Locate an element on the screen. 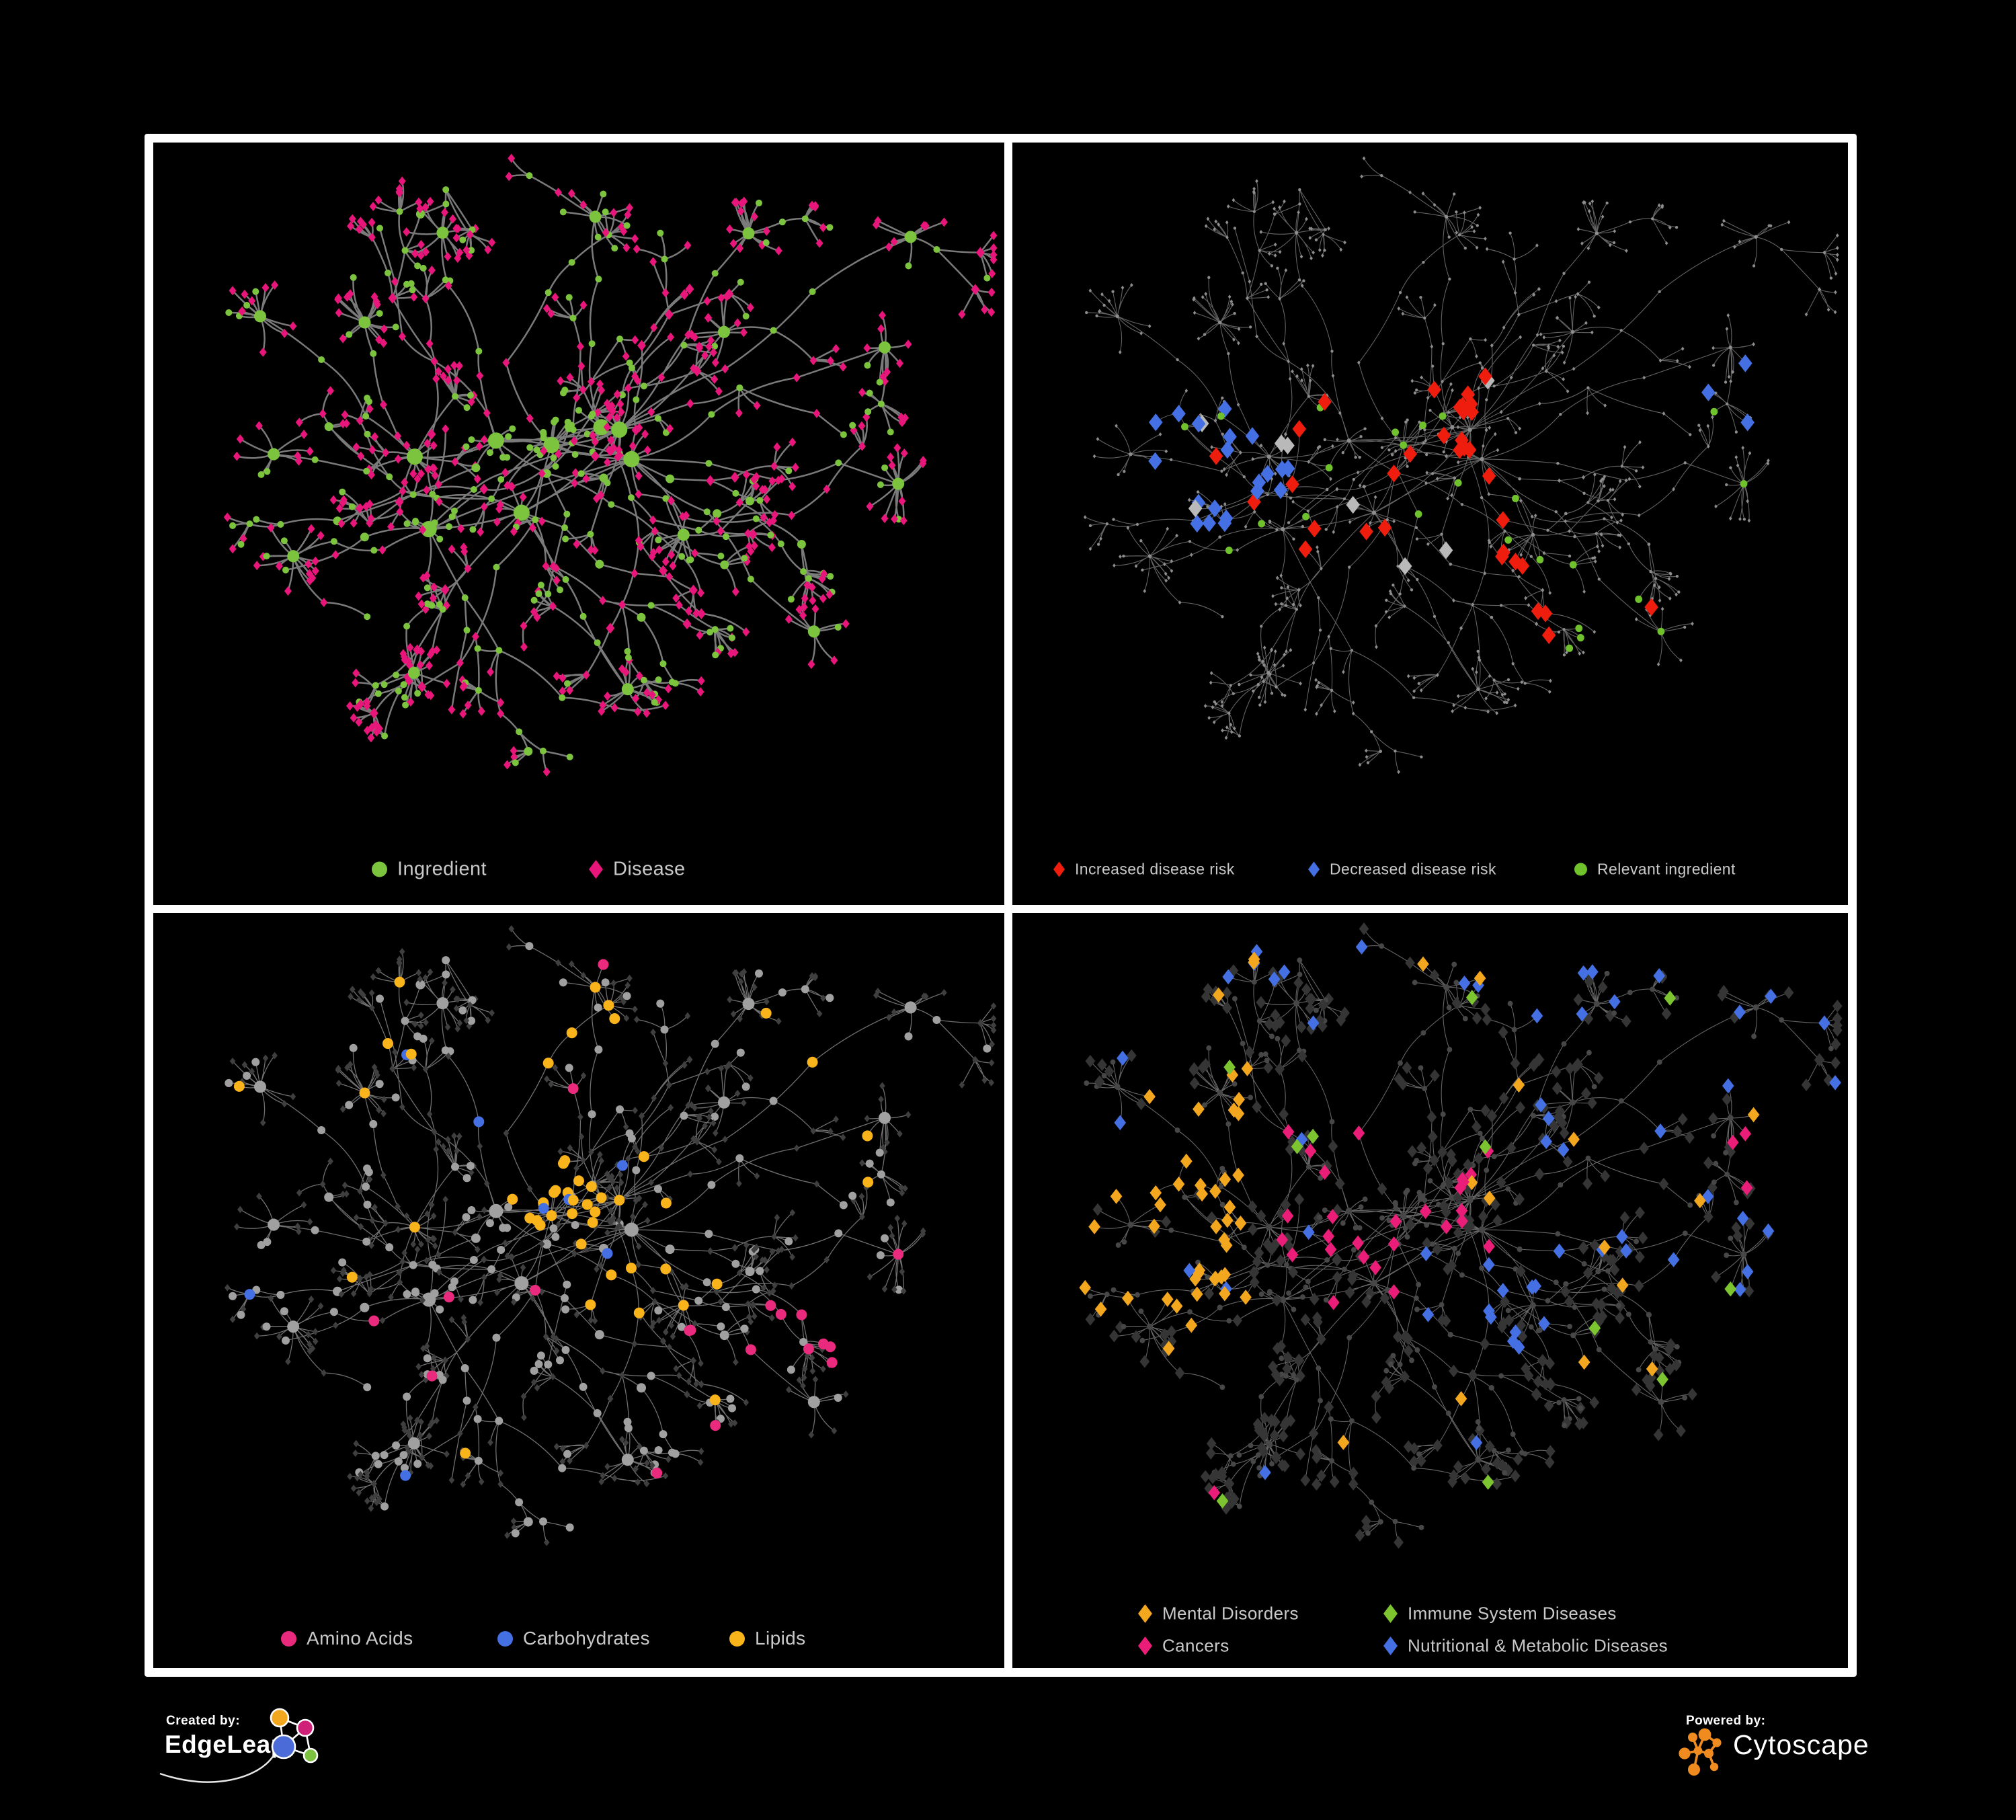 This screenshot has height=1820, width=2016. disease-swatch is located at coordinates (596, 869).